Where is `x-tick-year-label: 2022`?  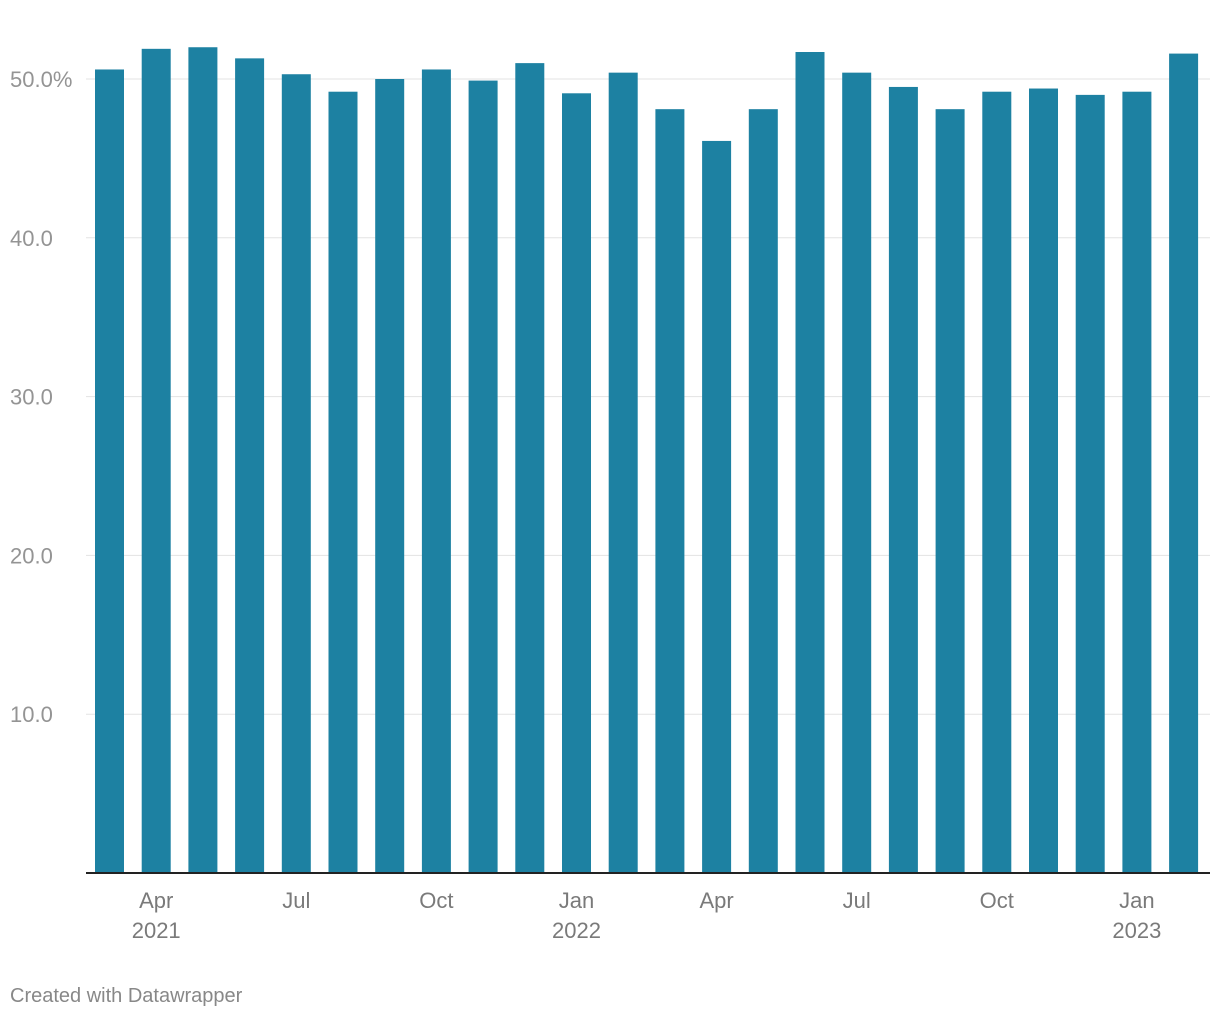
x-tick-year-label: 2022 is located at coordinates (576, 930).